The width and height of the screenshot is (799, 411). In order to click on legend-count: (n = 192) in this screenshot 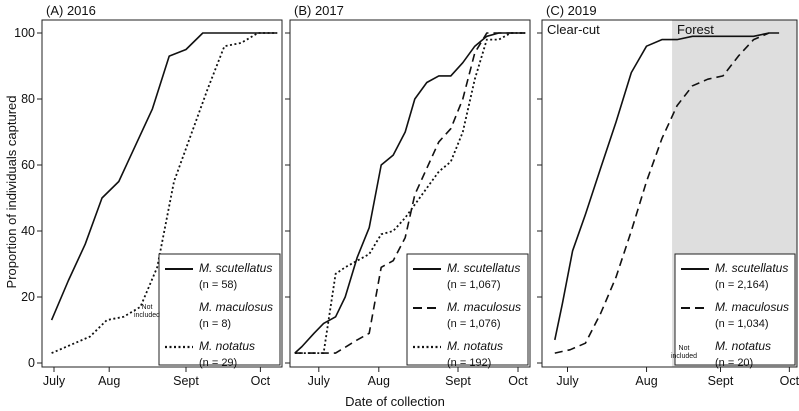, I will do `click(469, 363)`.